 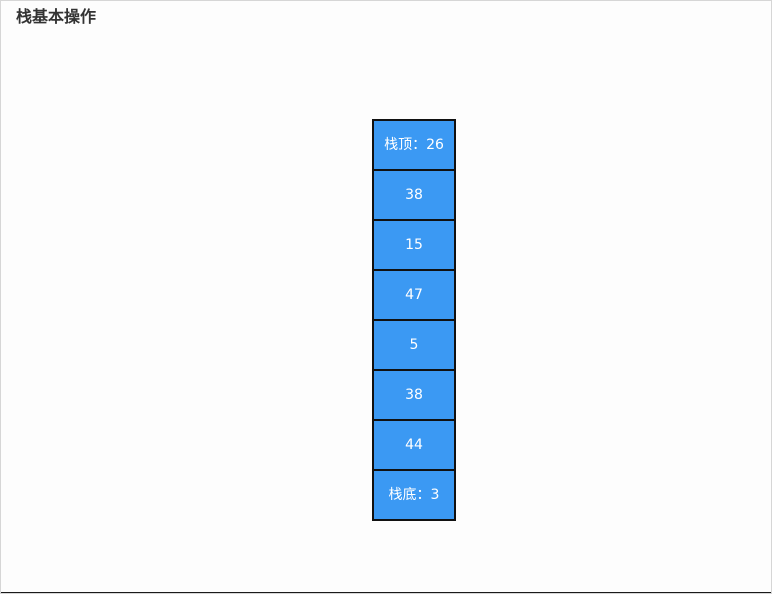 What do you see at coordinates (414, 444) in the screenshot?
I see `stack-cell: 44` at bounding box center [414, 444].